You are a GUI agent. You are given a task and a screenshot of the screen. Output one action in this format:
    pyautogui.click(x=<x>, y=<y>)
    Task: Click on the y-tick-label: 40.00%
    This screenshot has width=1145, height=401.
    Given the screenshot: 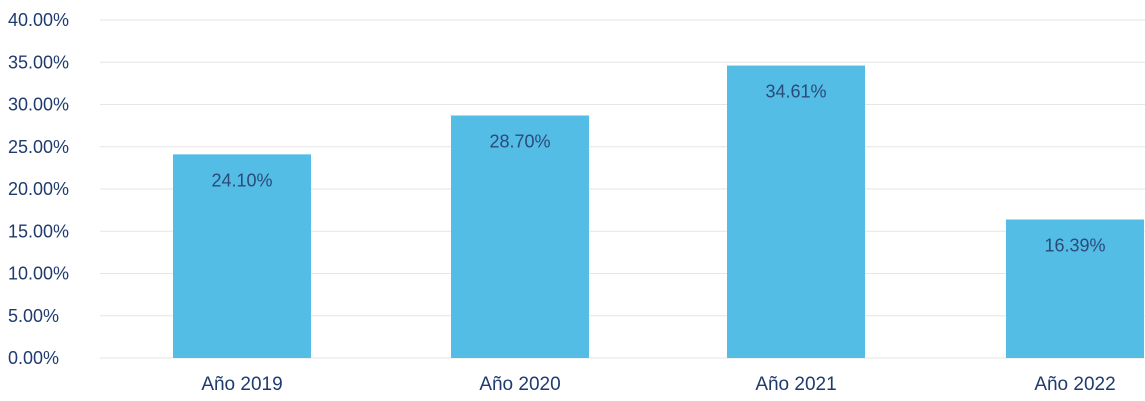 What is the action you would take?
    pyautogui.click(x=38, y=20)
    